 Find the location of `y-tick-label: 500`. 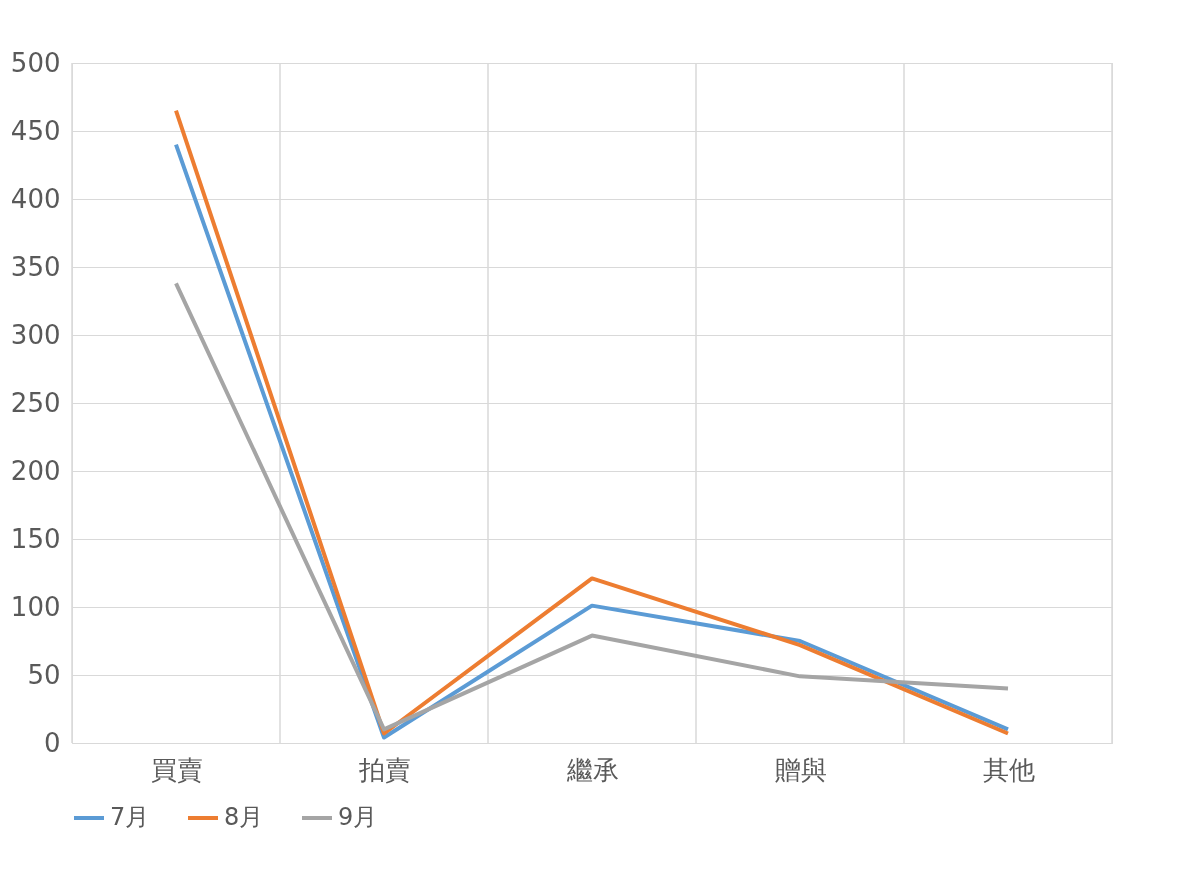

y-tick-label: 500 is located at coordinates (35, 62).